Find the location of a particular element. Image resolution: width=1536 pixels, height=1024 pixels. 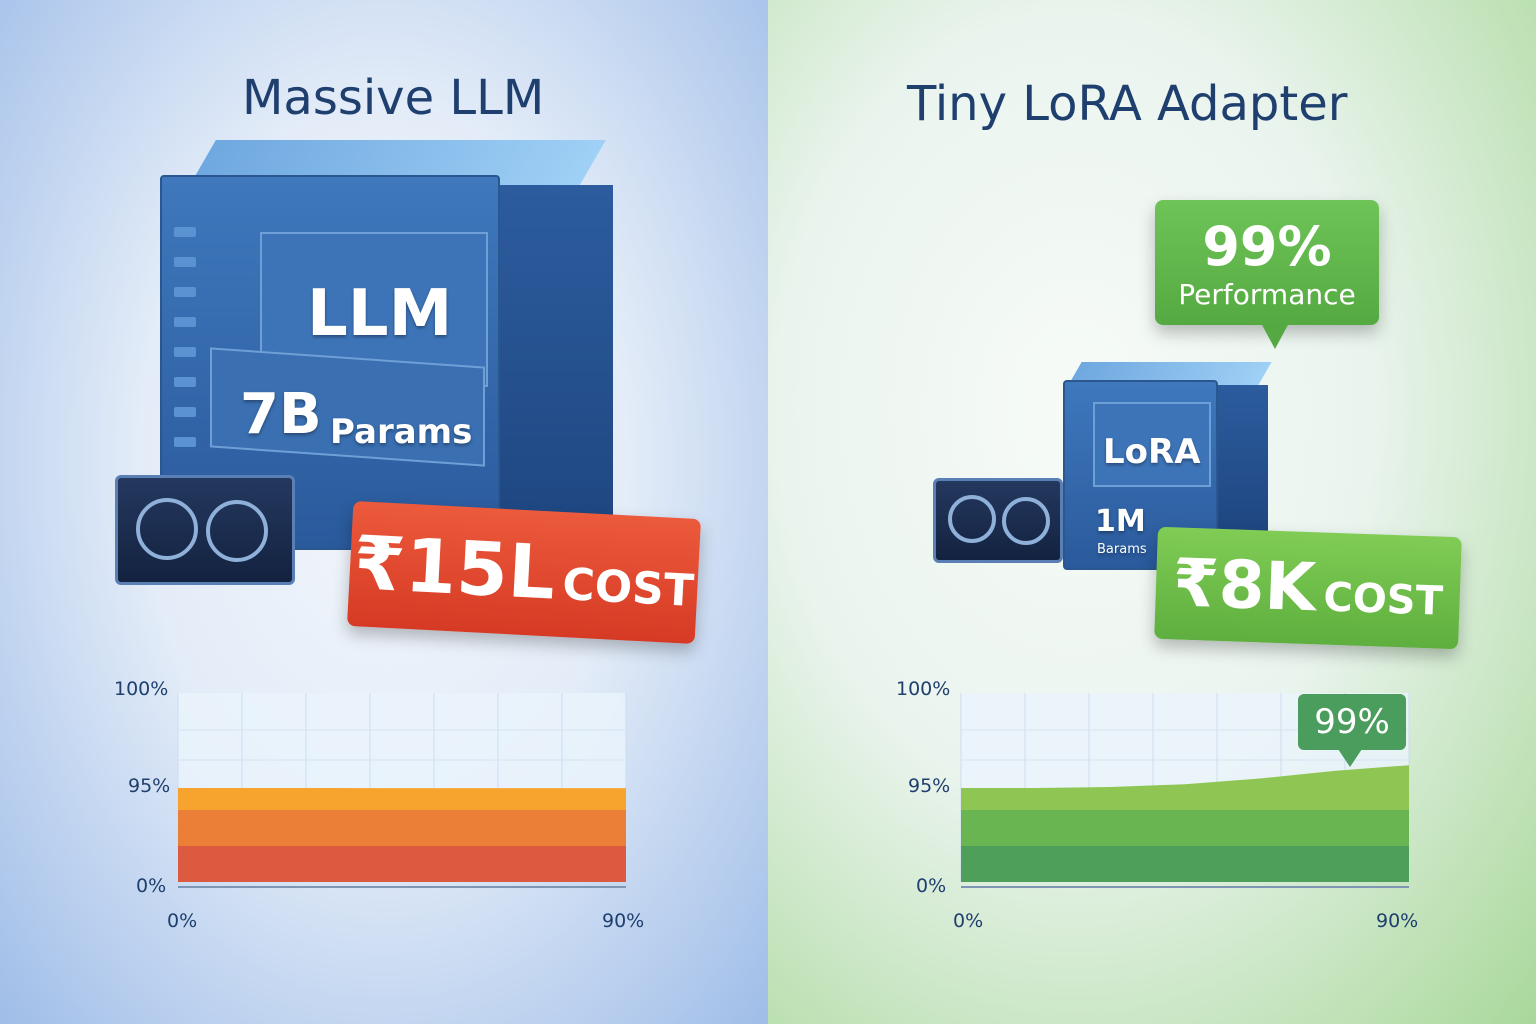

right-title: Tiny LoRA Adapter is located at coordinates (1127, 104).